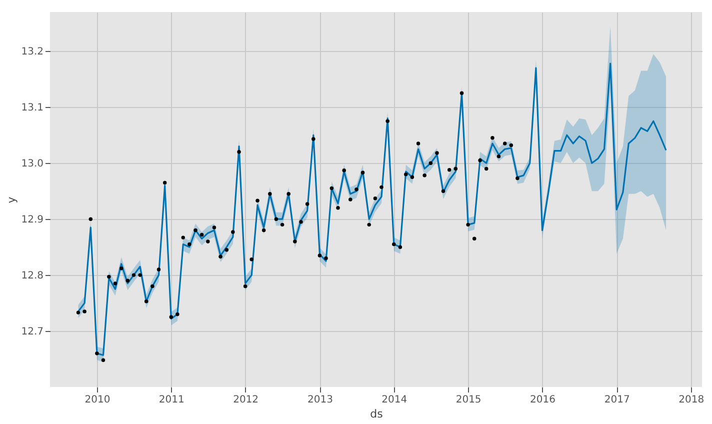 The height and width of the screenshot is (424, 712). What do you see at coordinates (320, 400) in the screenshot?
I see `x-tick-label: 2013` at bounding box center [320, 400].